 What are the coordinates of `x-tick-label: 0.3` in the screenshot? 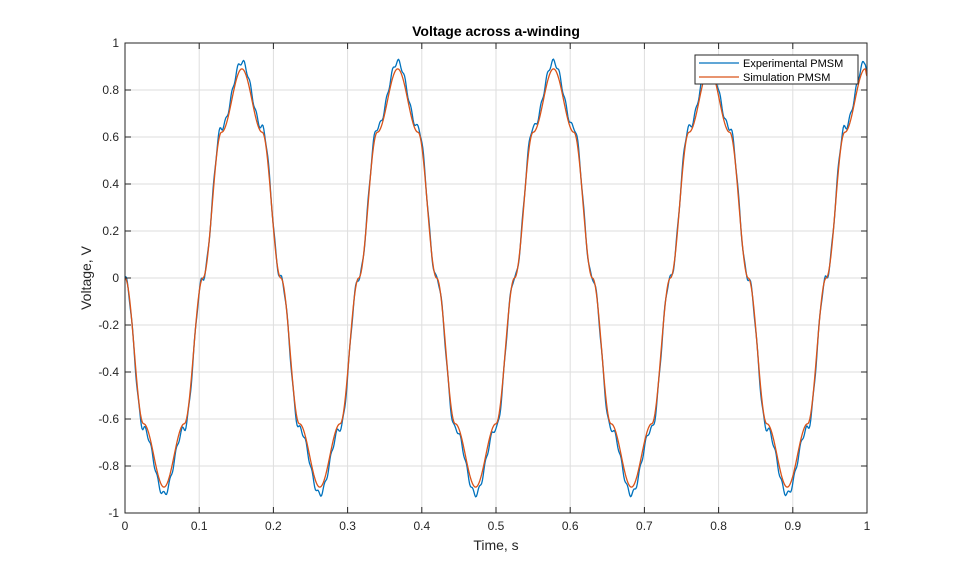 It's located at (347, 526).